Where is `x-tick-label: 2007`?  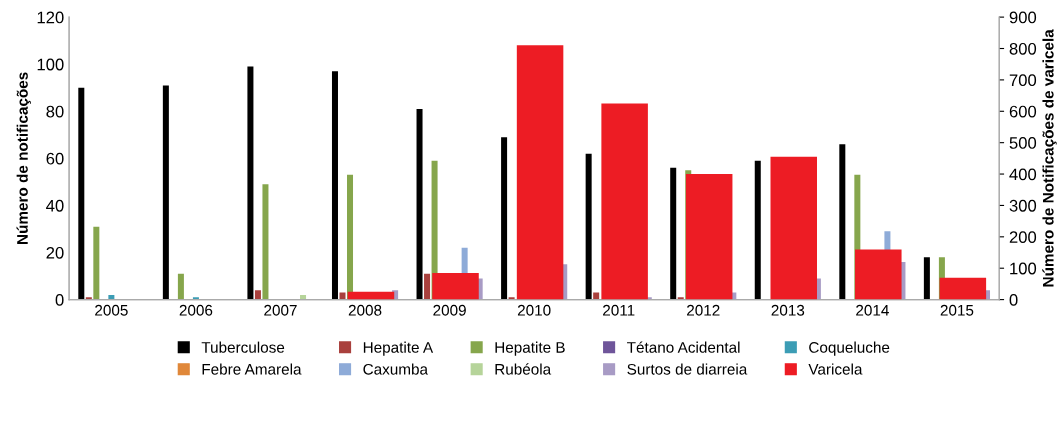
x-tick-label: 2007 is located at coordinates (280, 310).